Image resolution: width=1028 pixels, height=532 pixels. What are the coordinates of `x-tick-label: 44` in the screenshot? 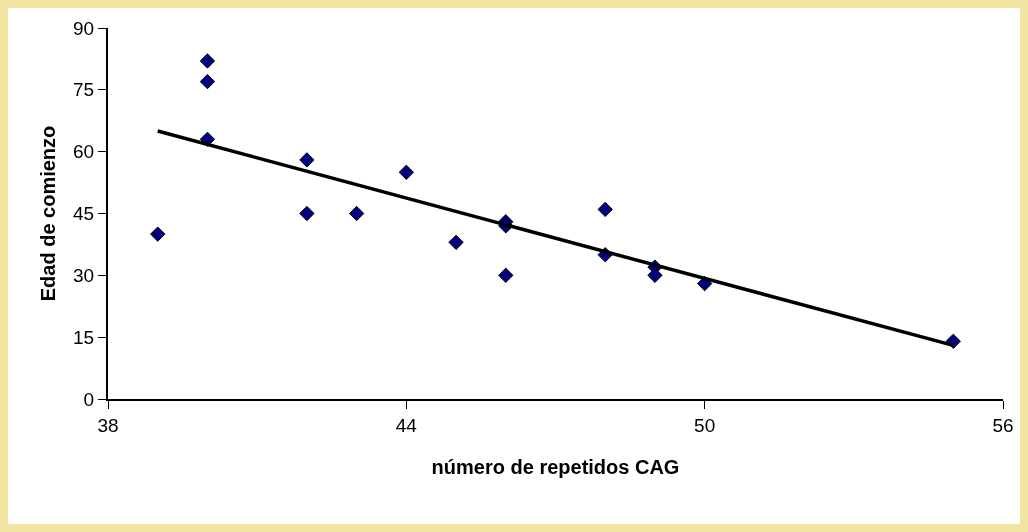 It's located at (406, 425).